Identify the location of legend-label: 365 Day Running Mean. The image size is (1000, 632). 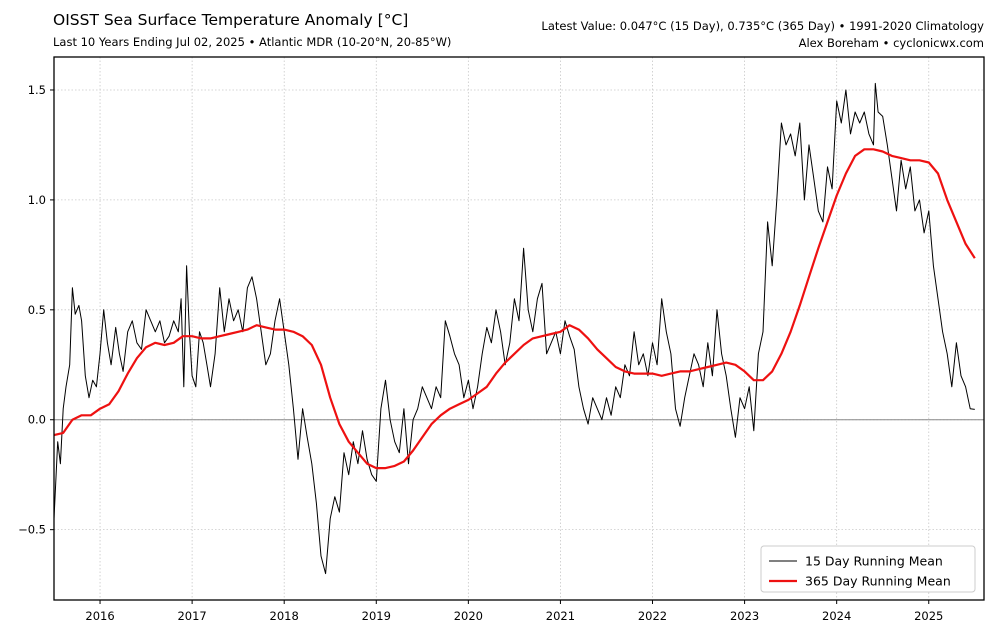
(878, 581).